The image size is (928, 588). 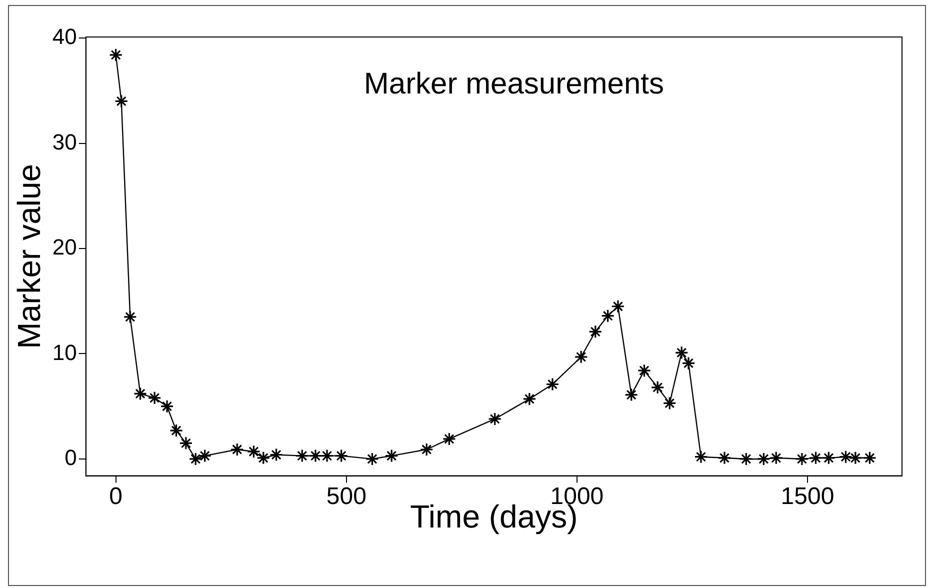 What do you see at coordinates (807, 496) in the screenshot?
I see `x-tick-label: 1500` at bounding box center [807, 496].